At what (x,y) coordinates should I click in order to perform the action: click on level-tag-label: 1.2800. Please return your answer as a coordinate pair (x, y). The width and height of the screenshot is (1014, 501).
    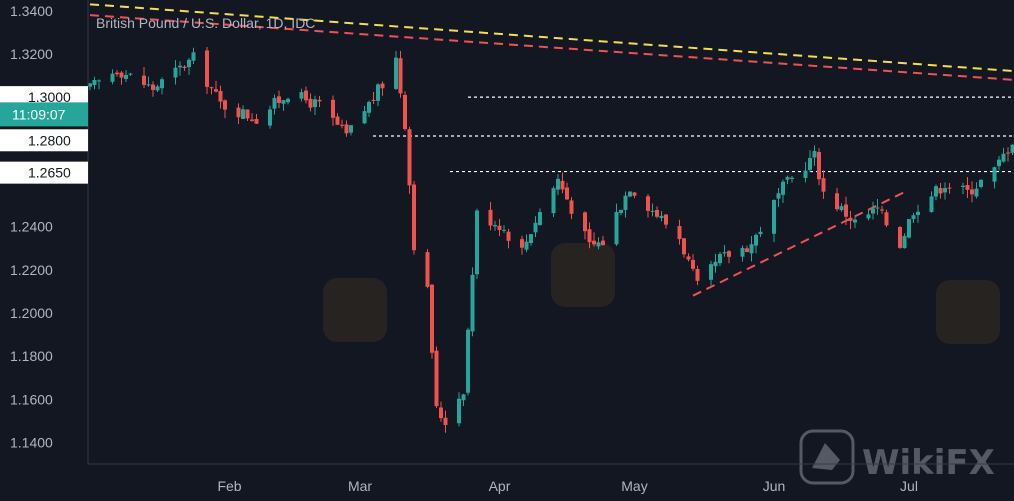
    Looking at the image, I should click on (49, 140).